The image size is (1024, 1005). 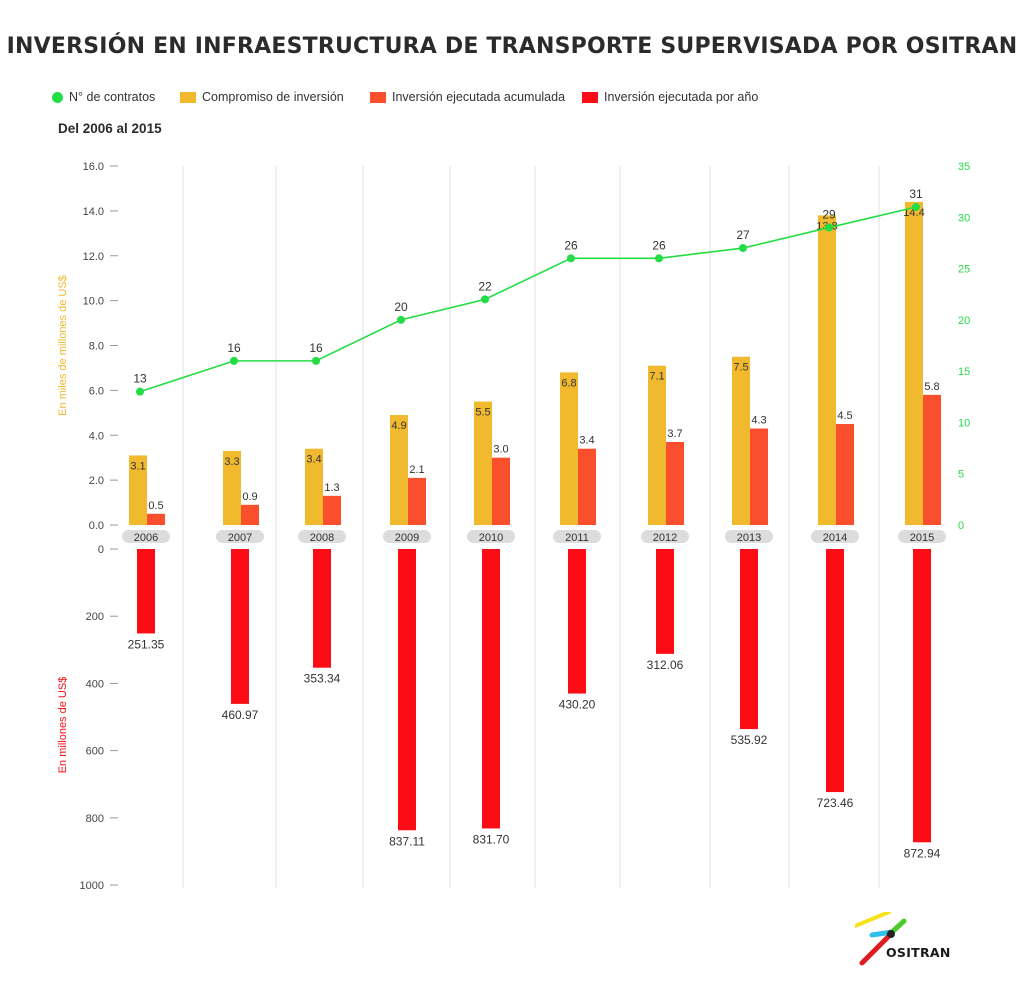 I want to click on ositran-logo-icon, so click(x=881, y=939).